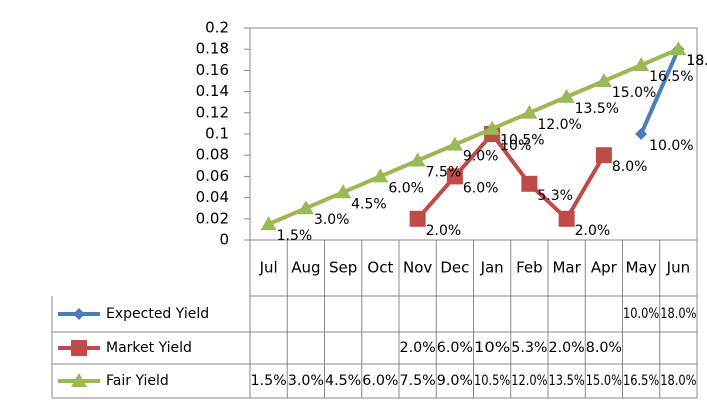  Describe the element at coordinates (641, 268) in the screenshot. I see `x-tick-label: May` at that location.